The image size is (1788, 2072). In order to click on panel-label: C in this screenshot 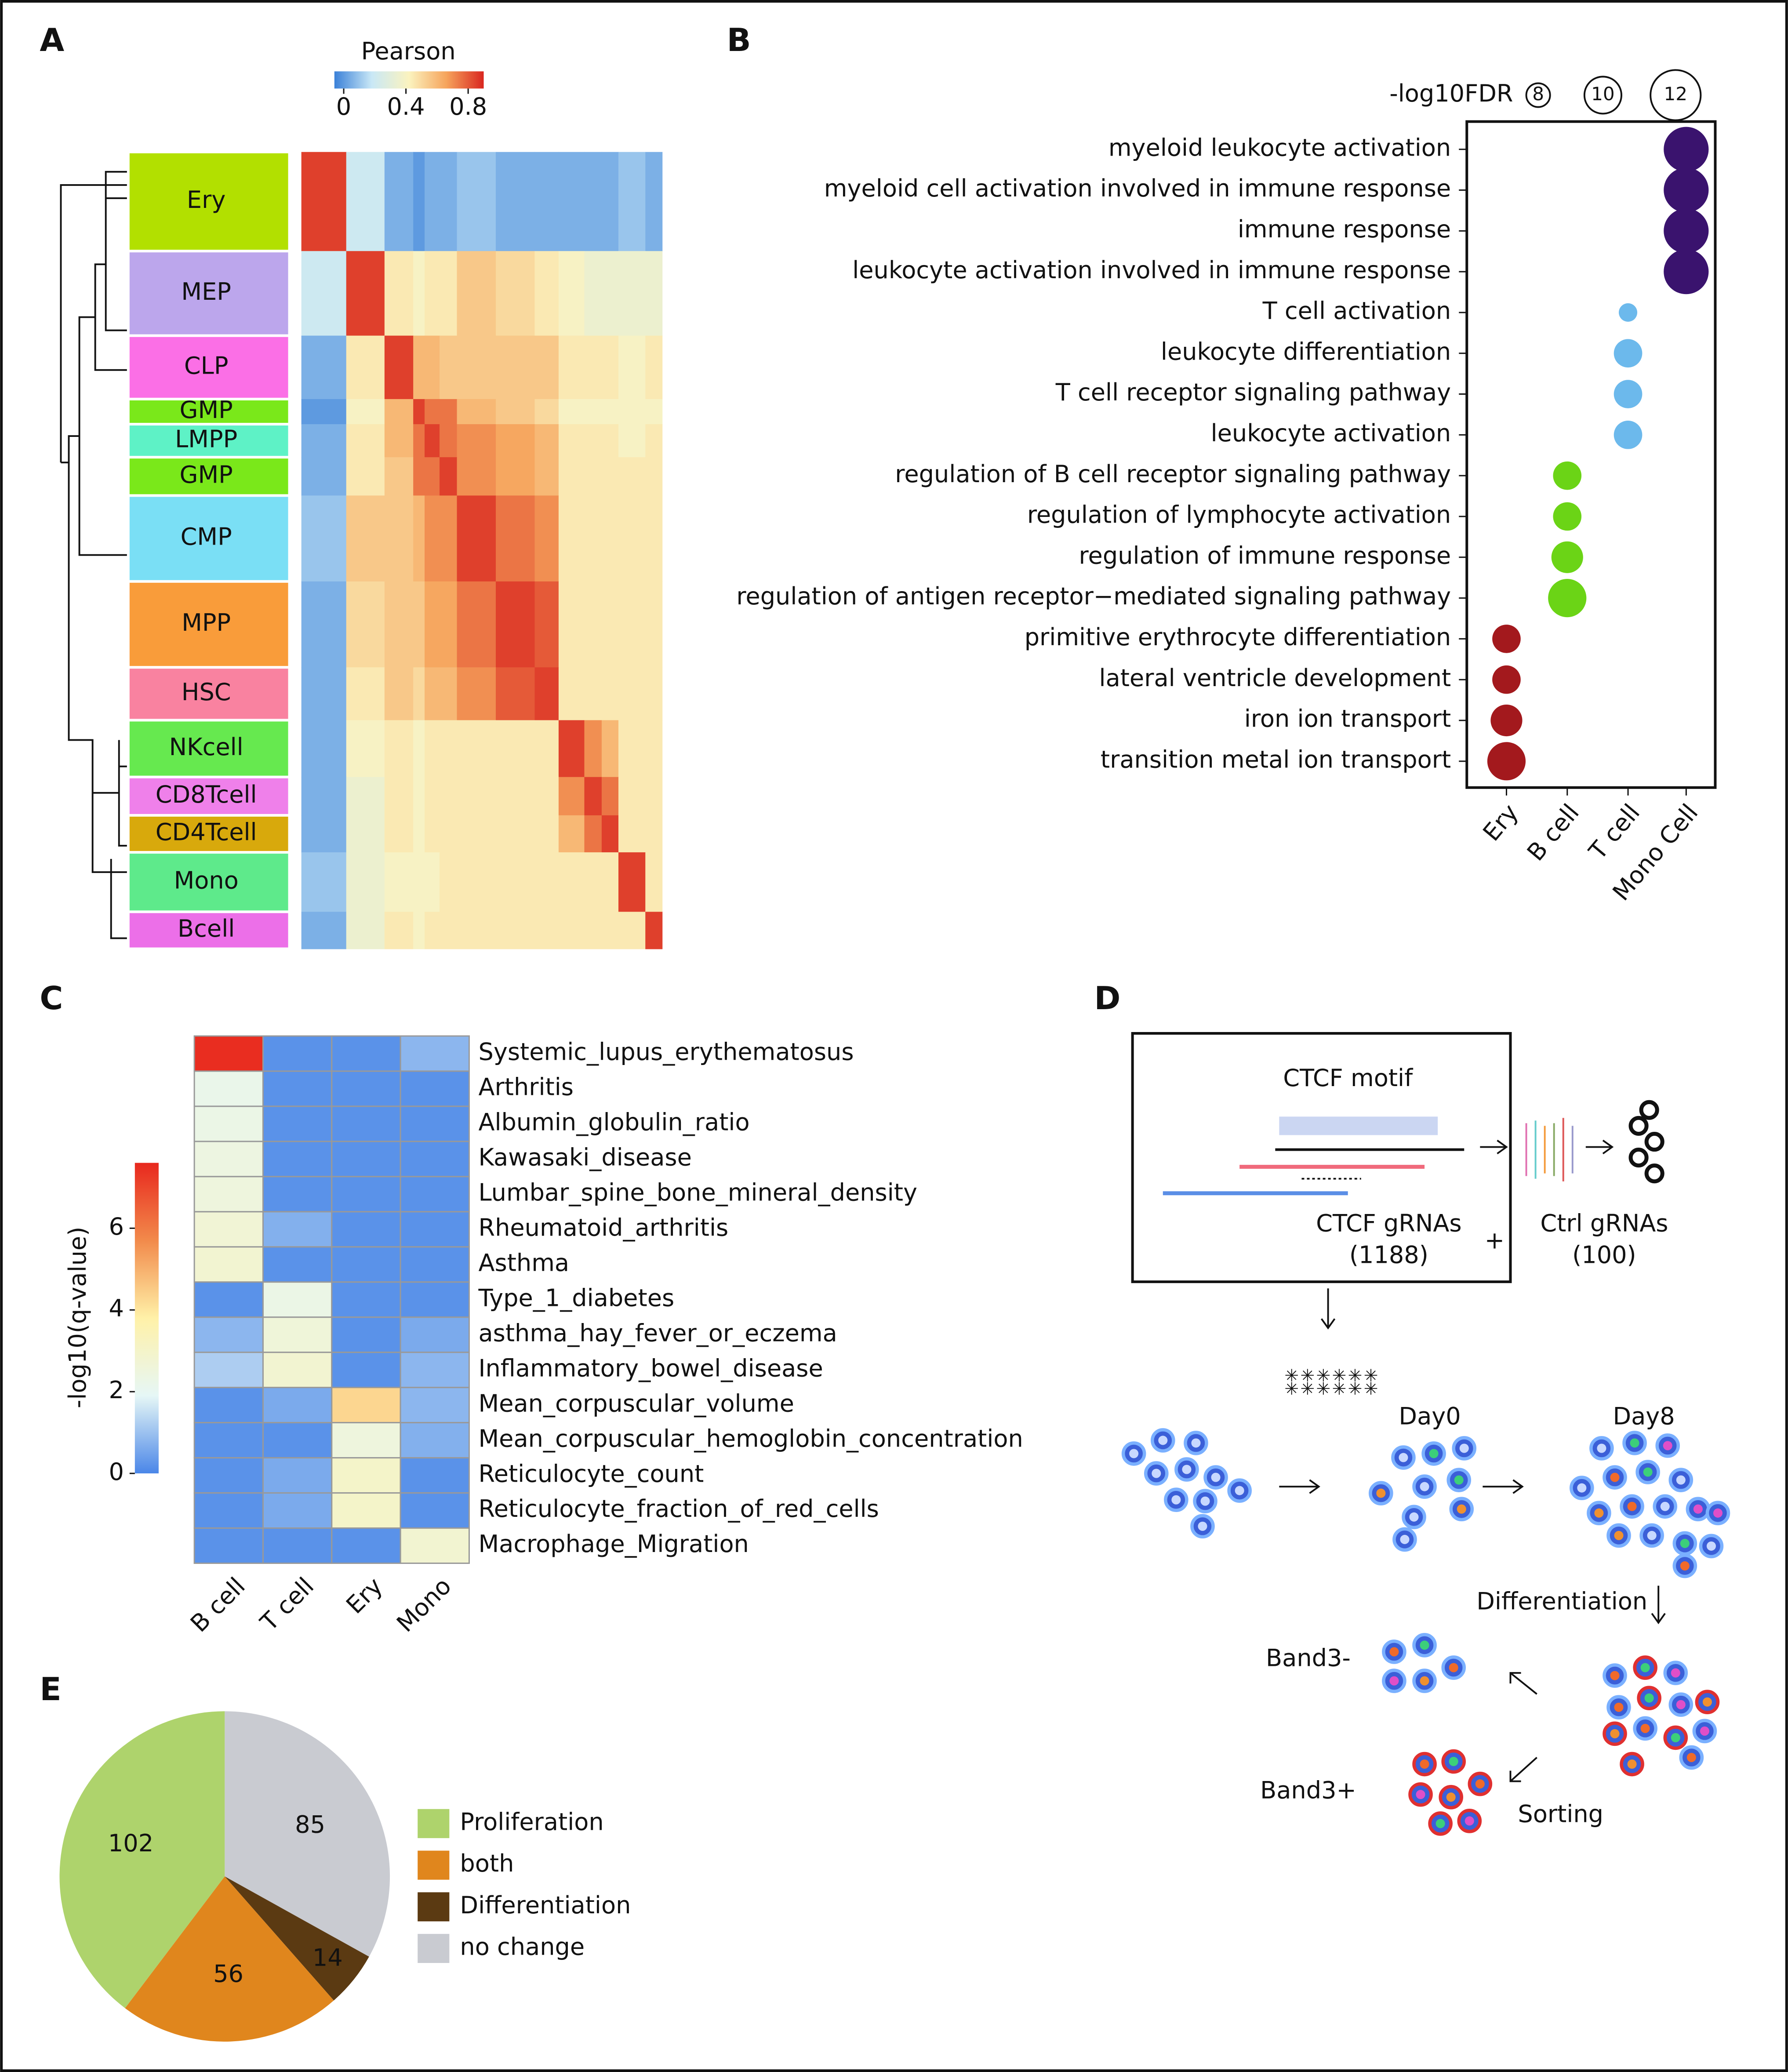, I will do `click(51, 998)`.